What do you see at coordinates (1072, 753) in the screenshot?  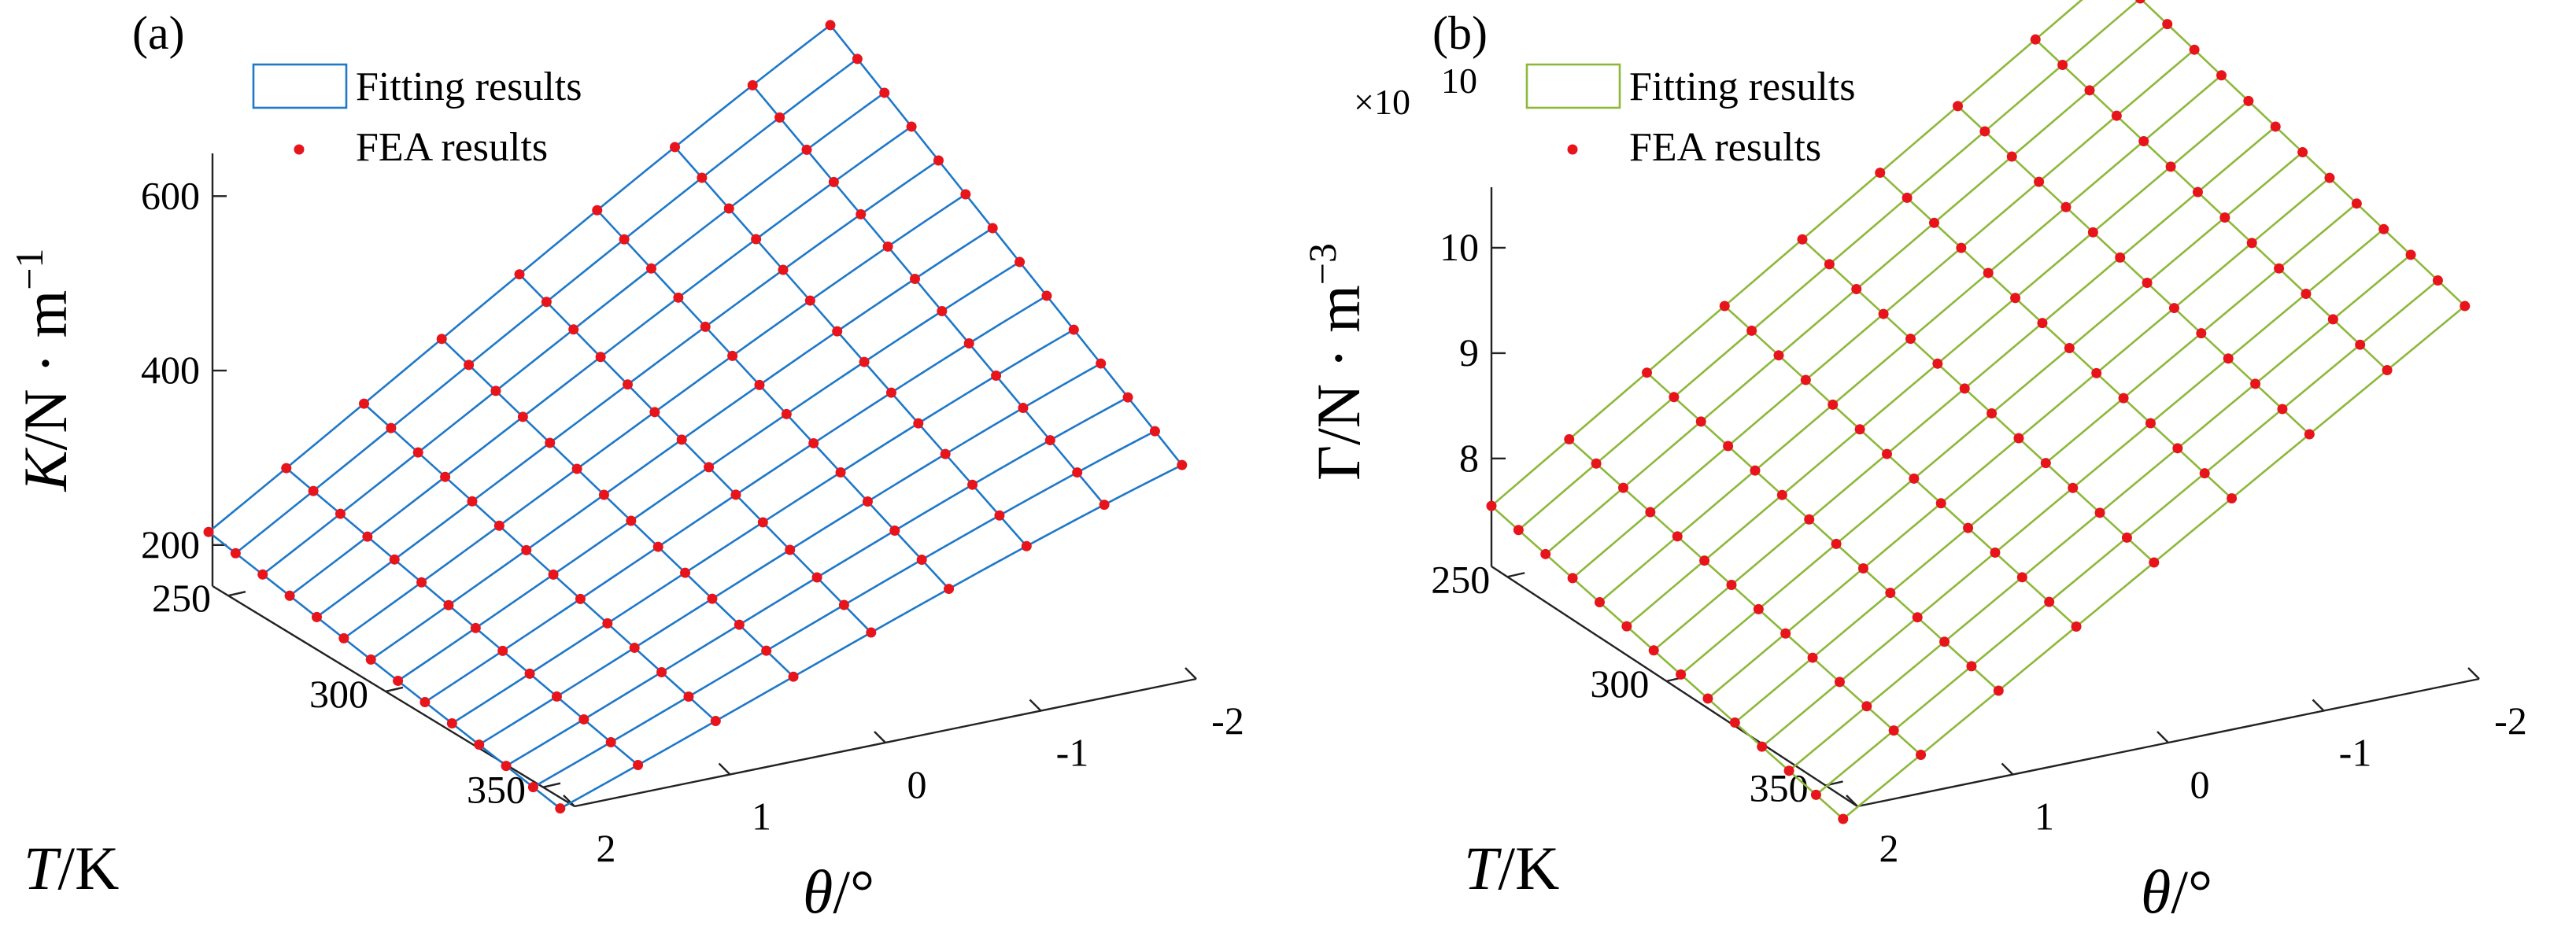 I see `theta-tick-label: -1` at bounding box center [1072, 753].